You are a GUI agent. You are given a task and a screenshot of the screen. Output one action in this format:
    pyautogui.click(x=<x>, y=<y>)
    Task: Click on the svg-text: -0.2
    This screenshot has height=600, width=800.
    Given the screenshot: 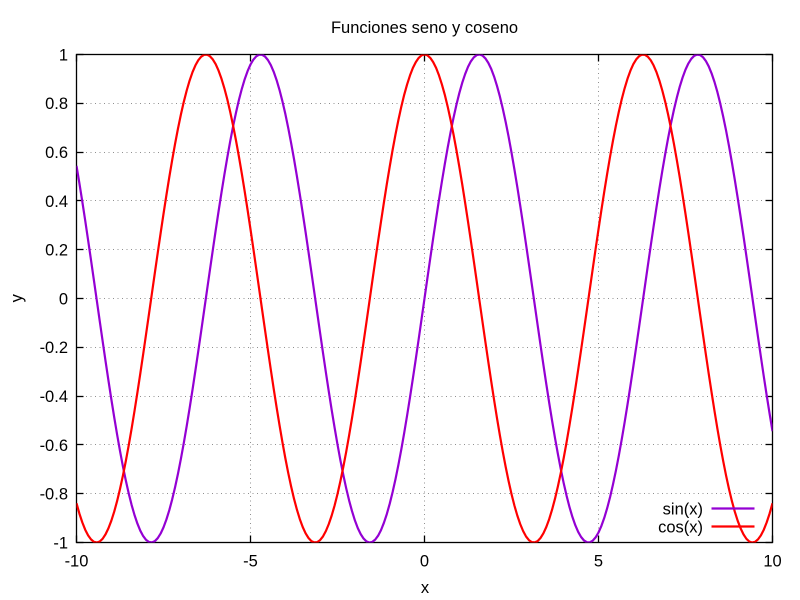 What is the action you would take?
    pyautogui.click(x=54, y=348)
    